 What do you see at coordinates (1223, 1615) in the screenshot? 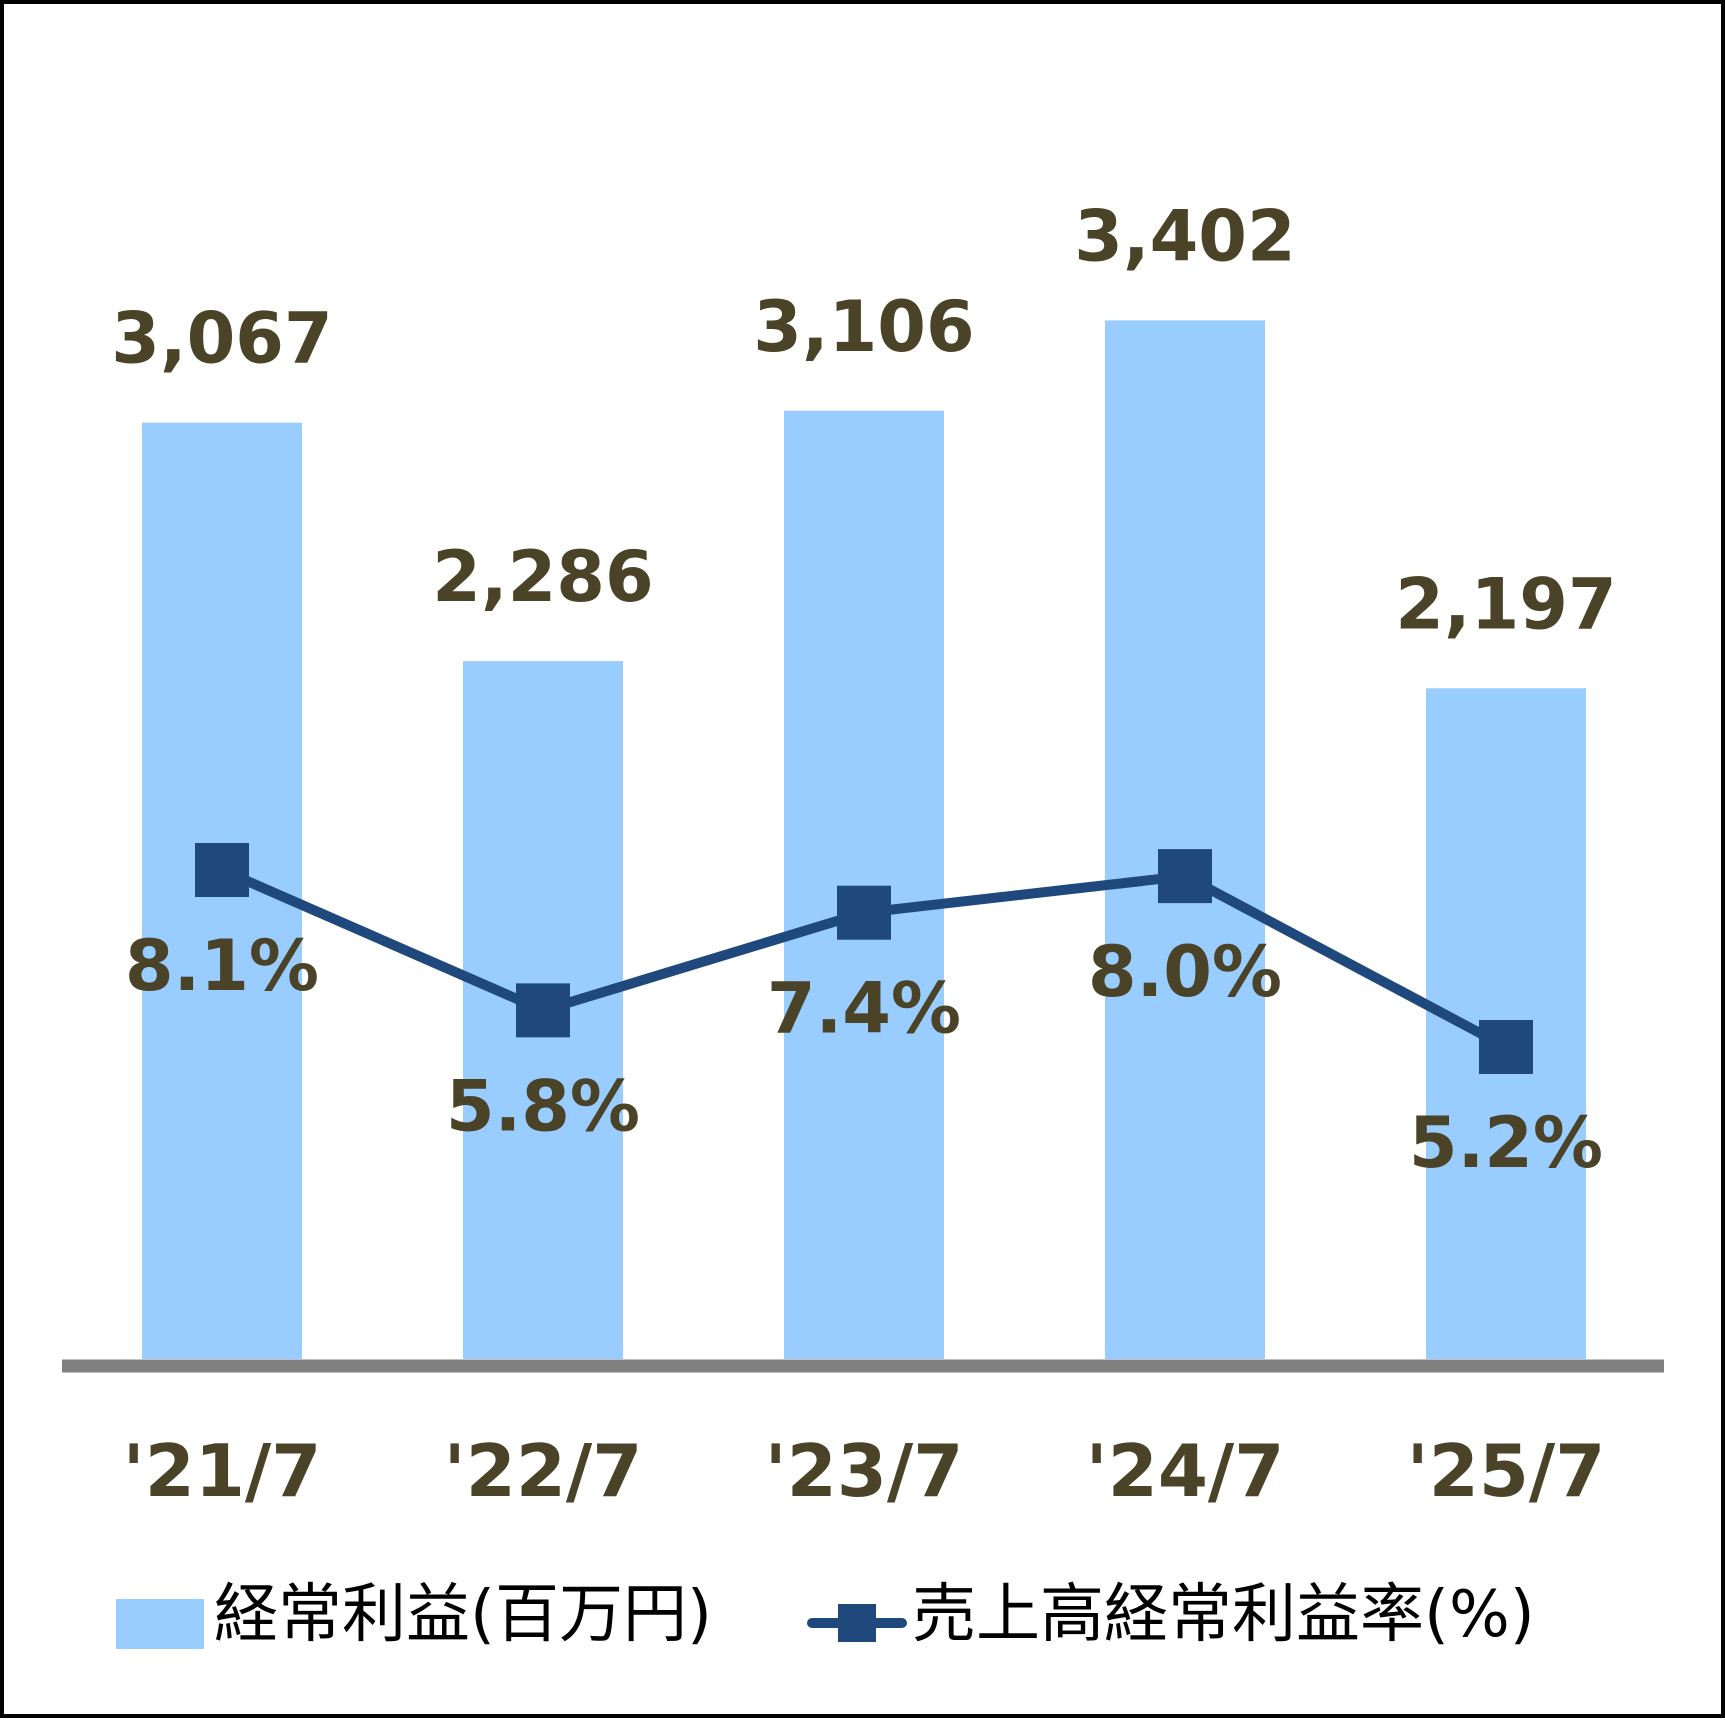
I see `legend-line-label: 売上高経常利益率(%)` at bounding box center [1223, 1615].